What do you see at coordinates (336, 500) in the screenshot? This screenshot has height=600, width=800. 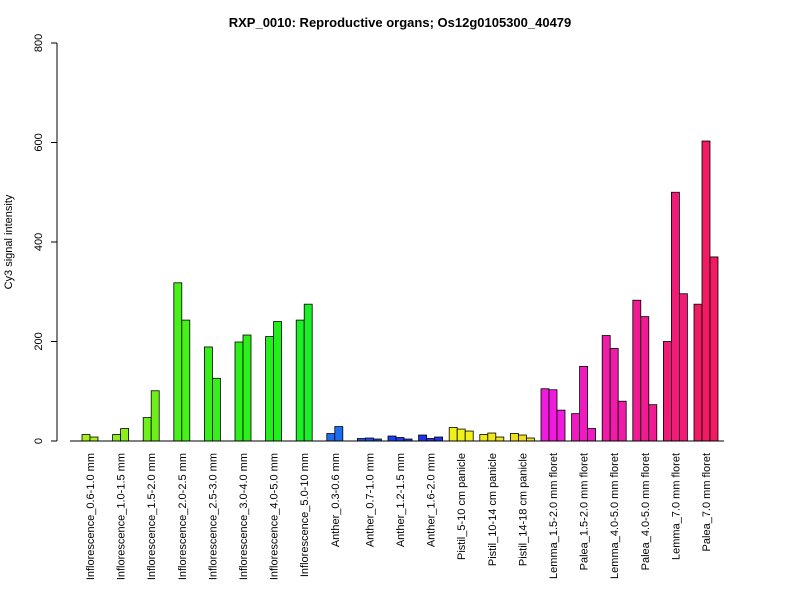 I see `x-tick-label: Anther_0.3-0.6 mm` at bounding box center [336, 500].